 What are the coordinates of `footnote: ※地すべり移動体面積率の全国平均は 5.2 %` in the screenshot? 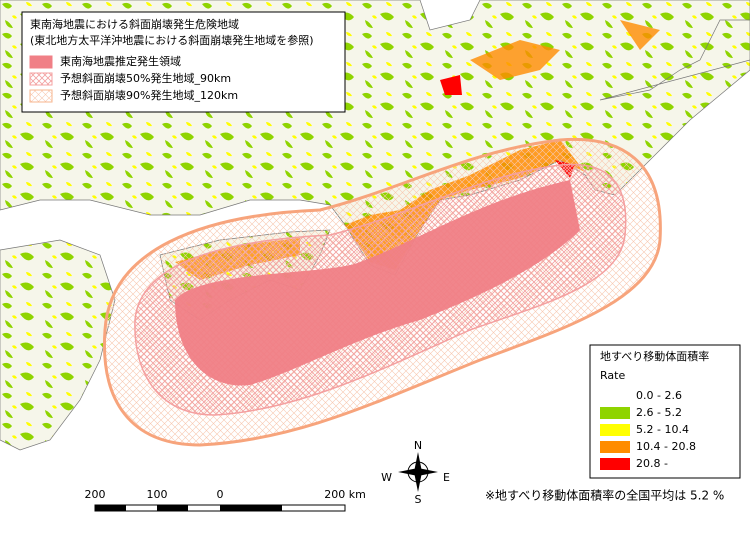 It's located at (604, 495).